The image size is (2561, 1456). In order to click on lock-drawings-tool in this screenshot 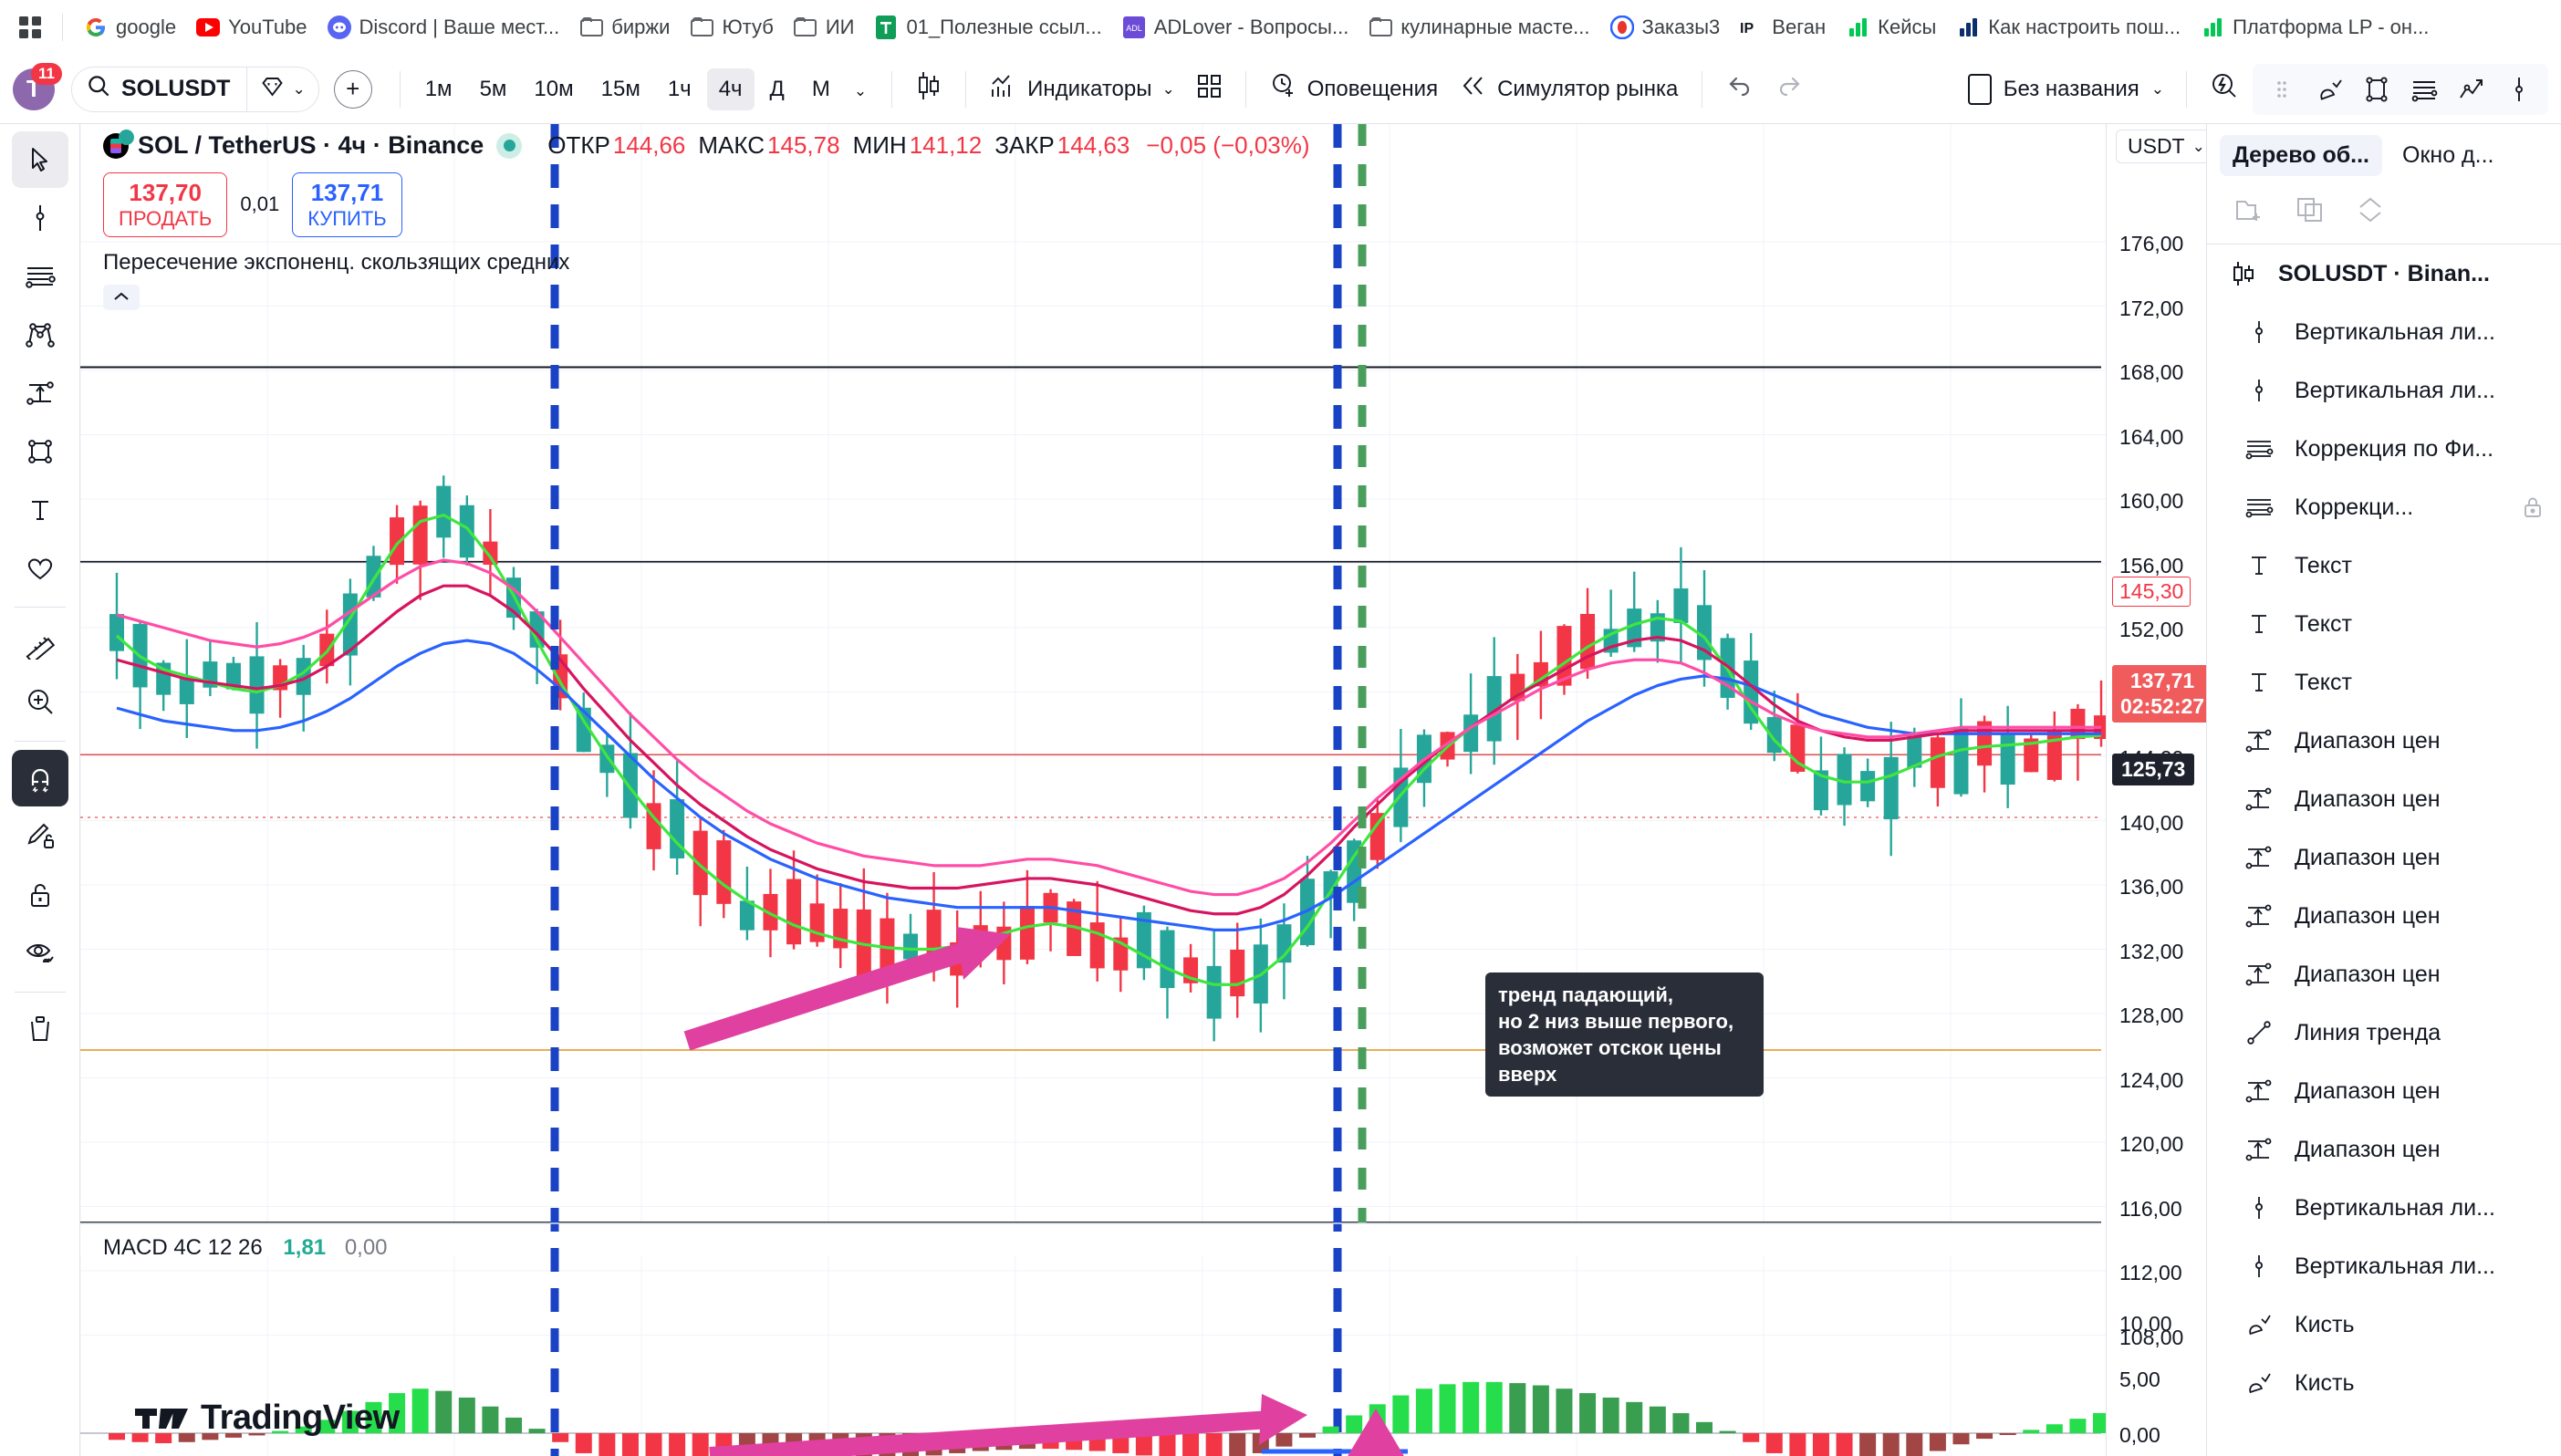, I will do `click(40, 895)`.